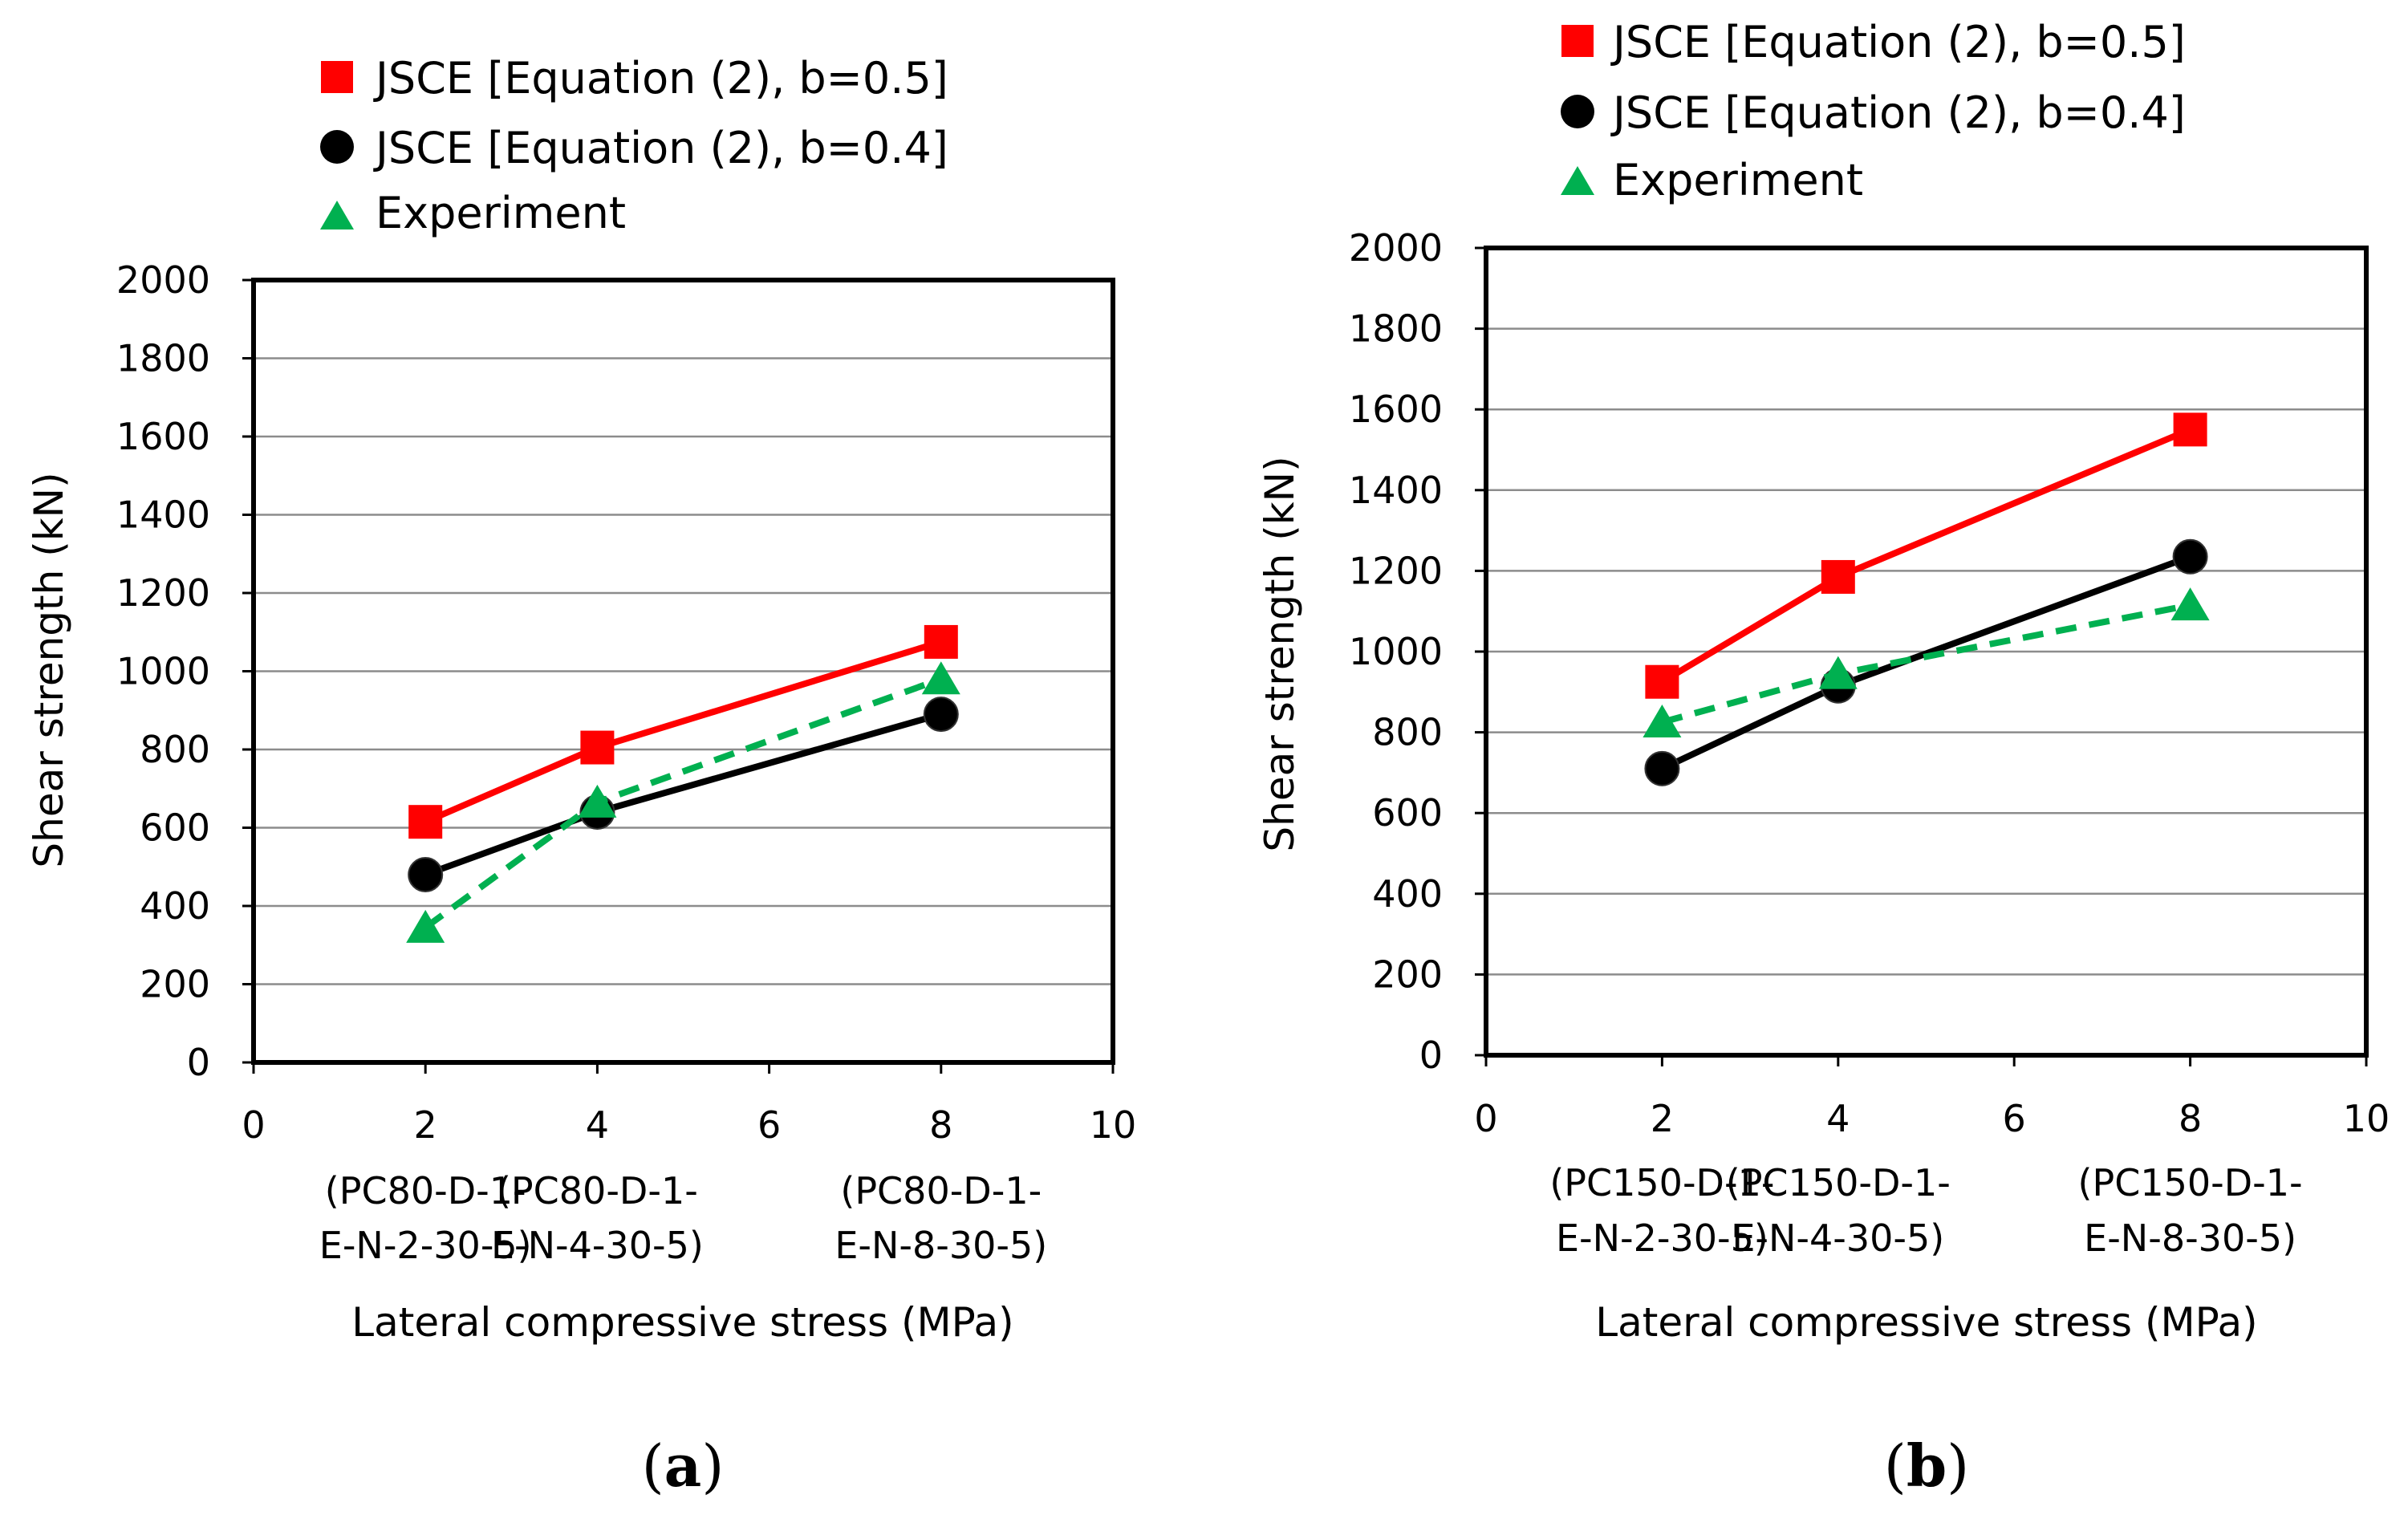 The height and width of the screenshot is (1515, 2408). What do you see at coordinates (1927, 1466) in the screenshot?
I see `panel-label: (b)` at bounding box center [1927, 1466].